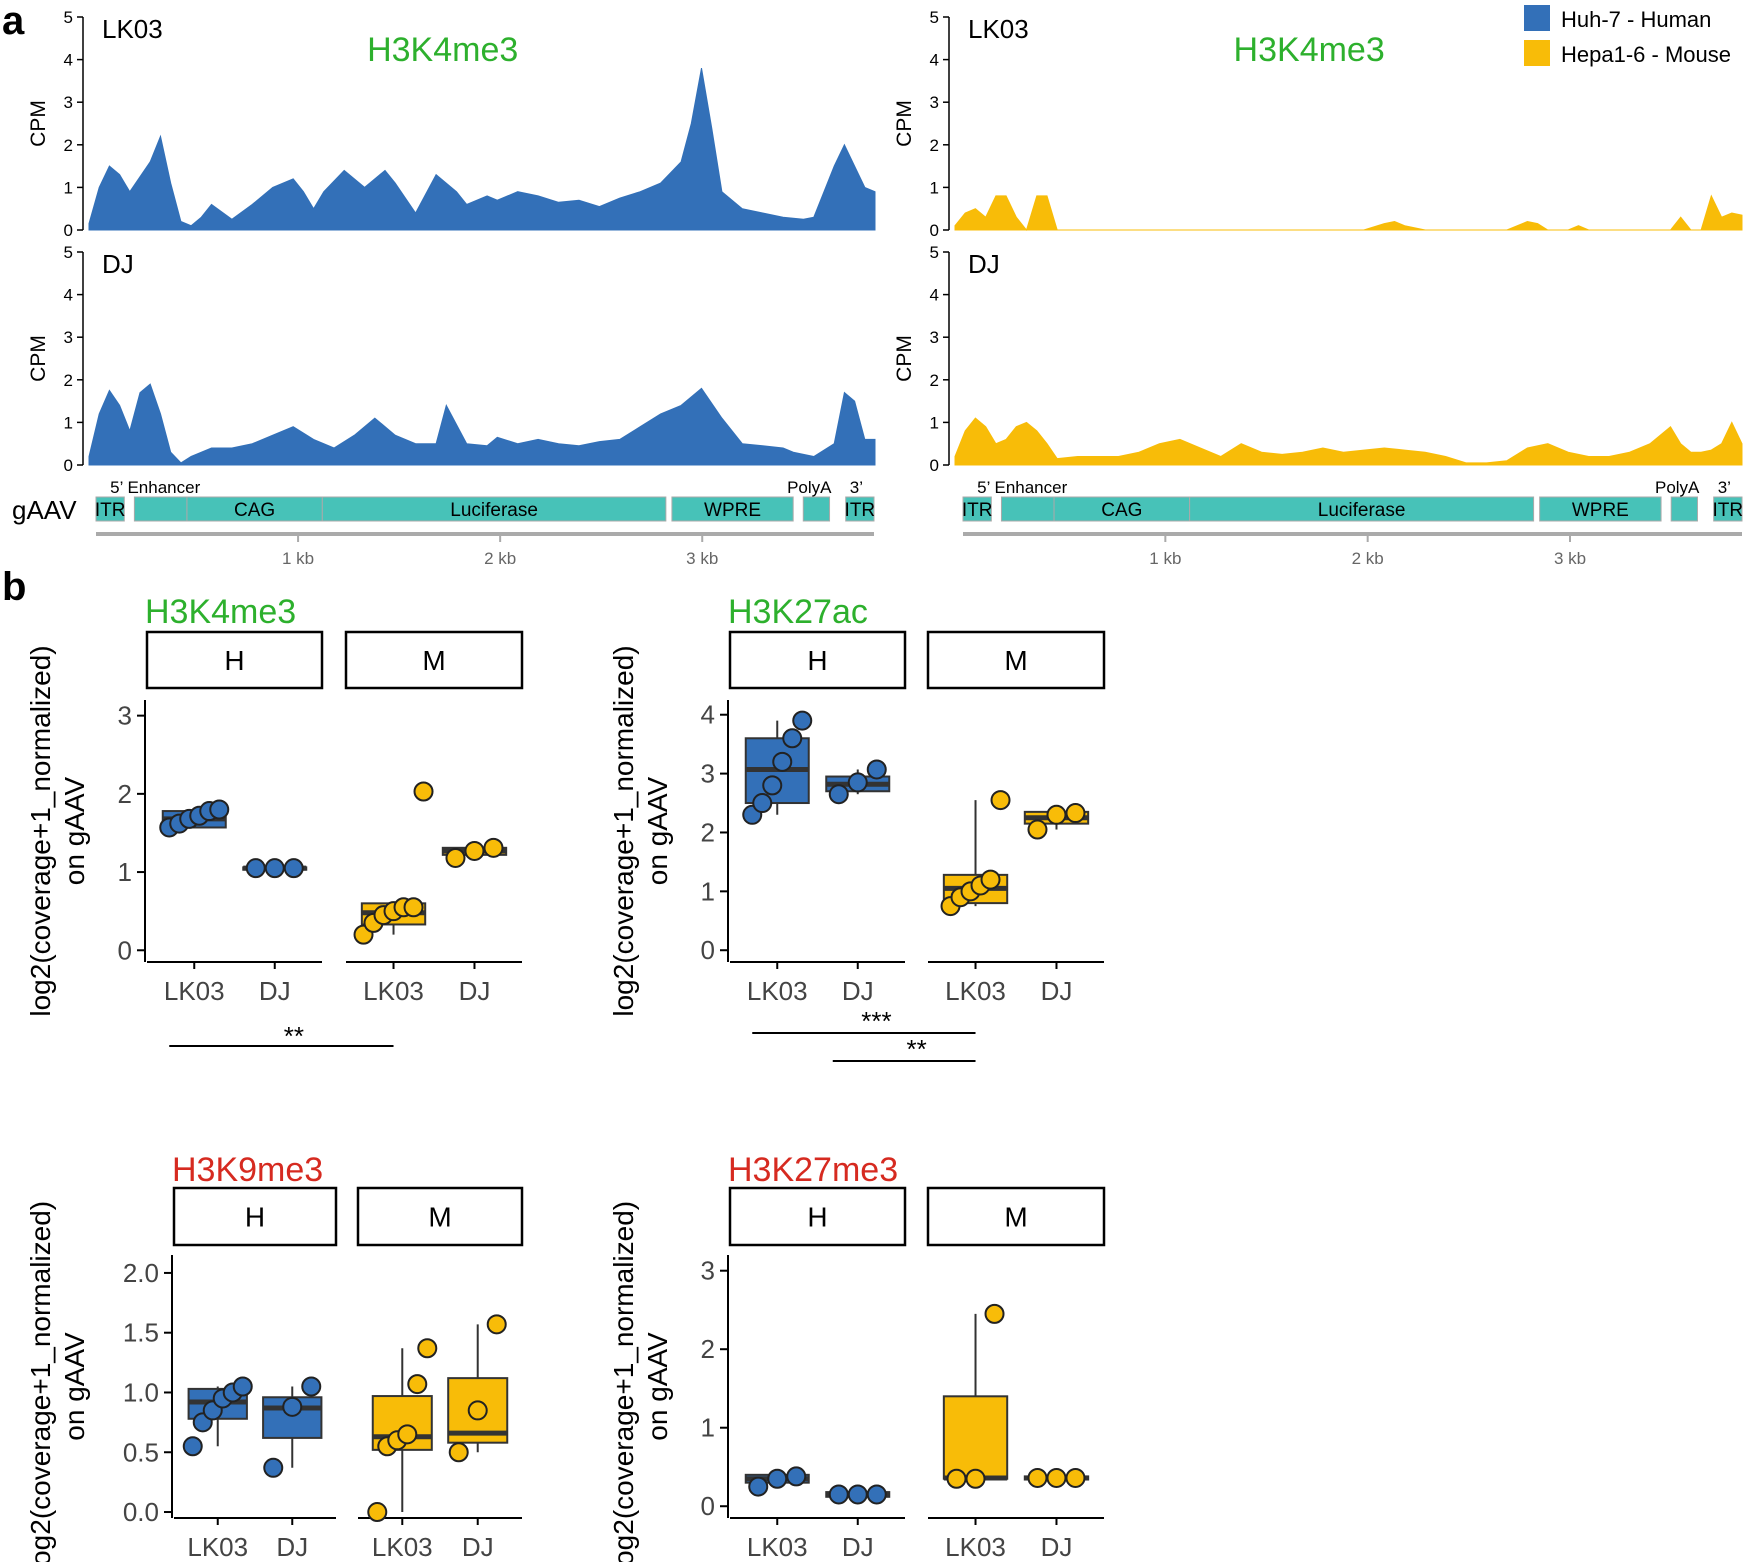 The width and height of the screenshot is (1748, 1562). Describe the element at coordinates (442, 50) in the screenshot. I see `histone-mark-label: H3K4me3` at that location.